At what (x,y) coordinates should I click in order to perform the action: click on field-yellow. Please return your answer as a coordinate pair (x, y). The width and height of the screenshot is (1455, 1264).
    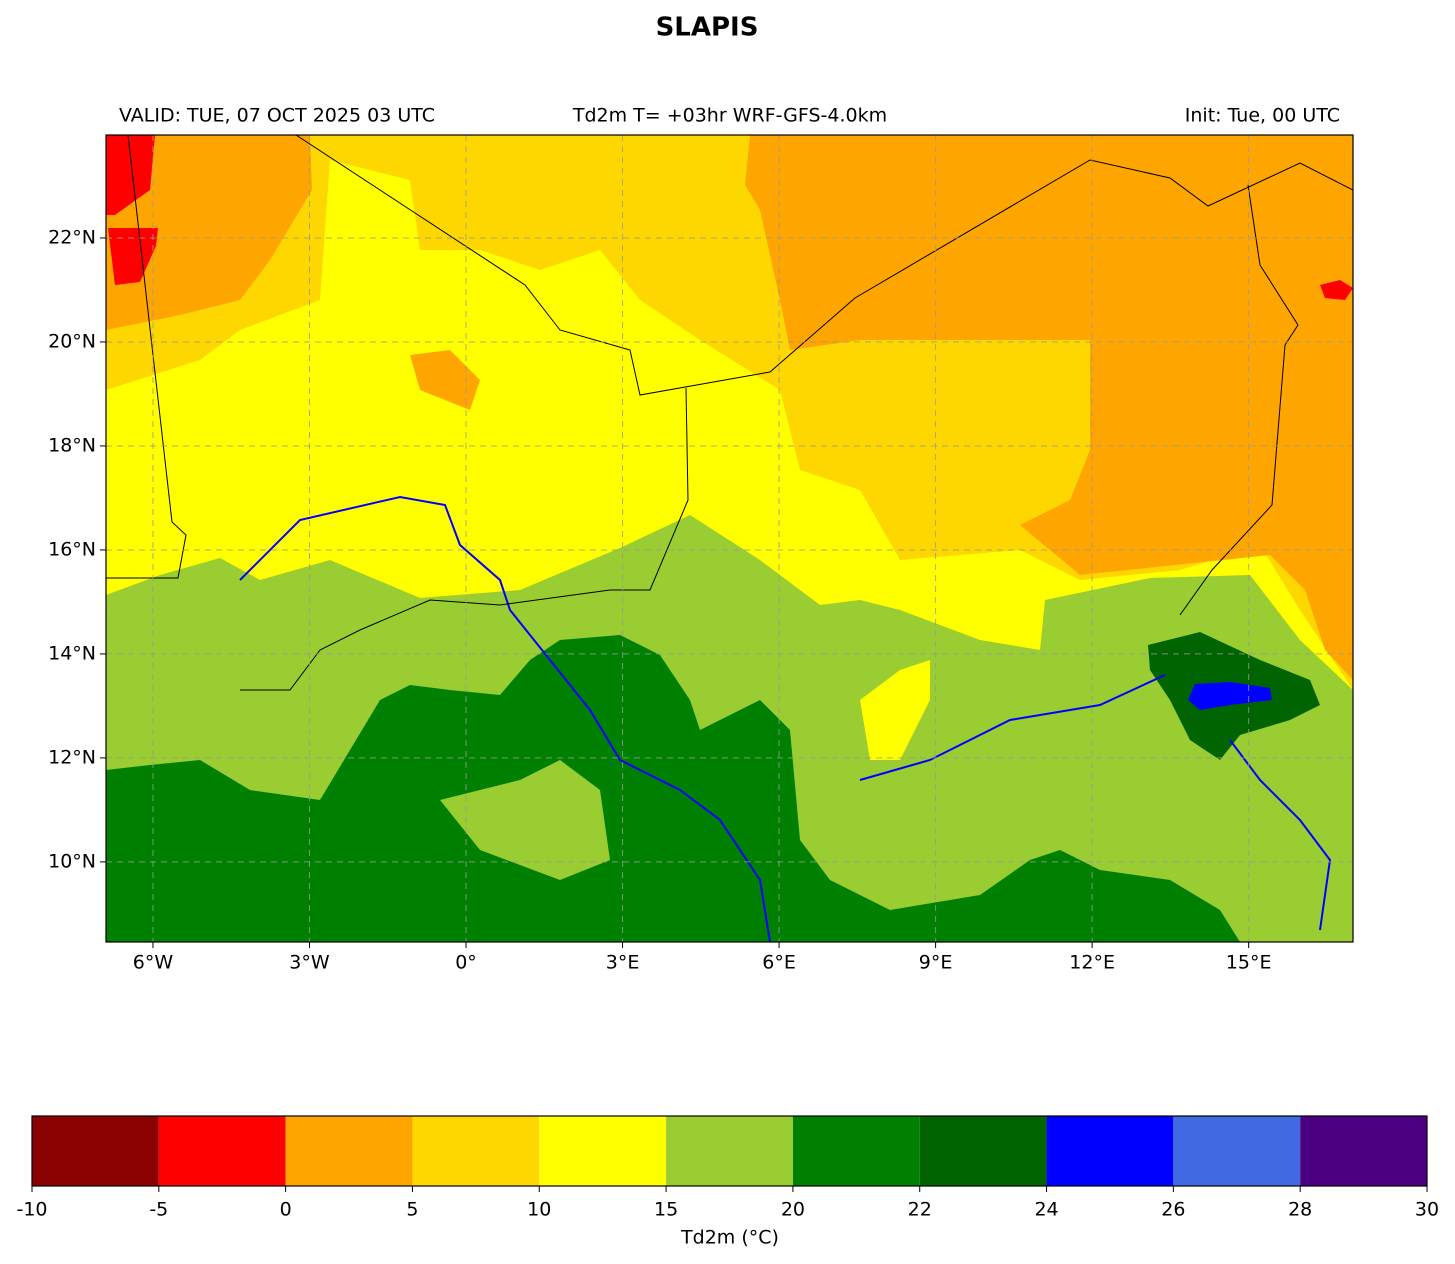
    Looking at the image, I should click on (895, 710).